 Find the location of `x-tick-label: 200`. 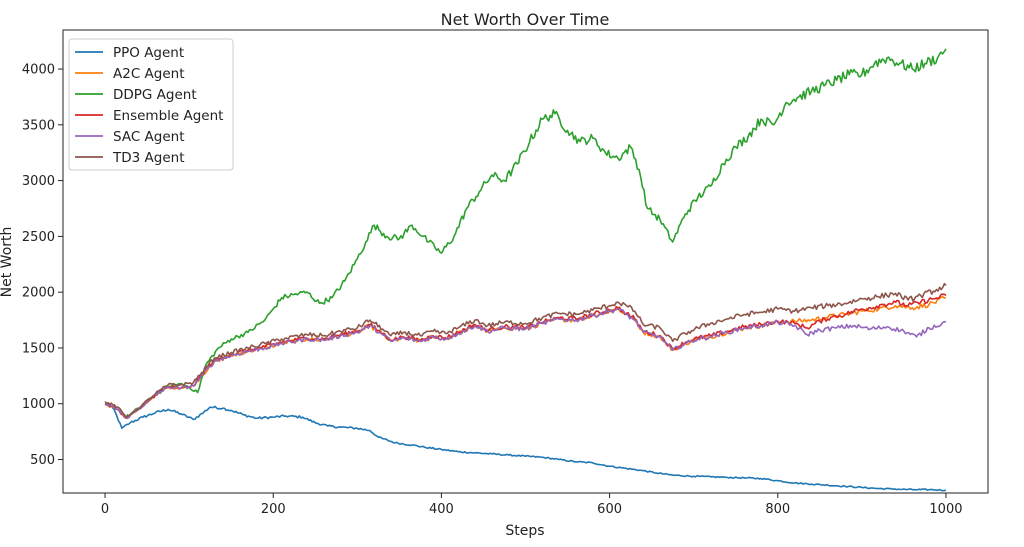

x-tick-label: 200 is located at coordinates (273, 509).